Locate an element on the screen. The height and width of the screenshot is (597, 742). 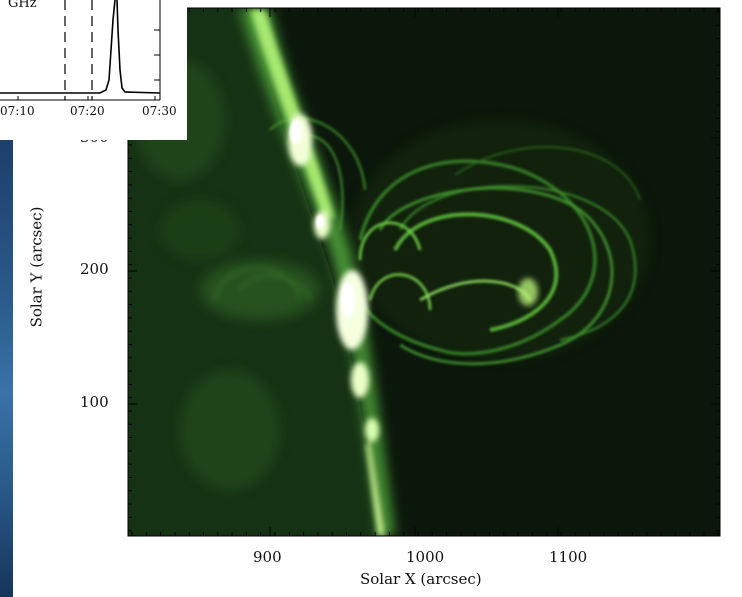
y-tick-label: 200 is located at coordinates (94, 269).